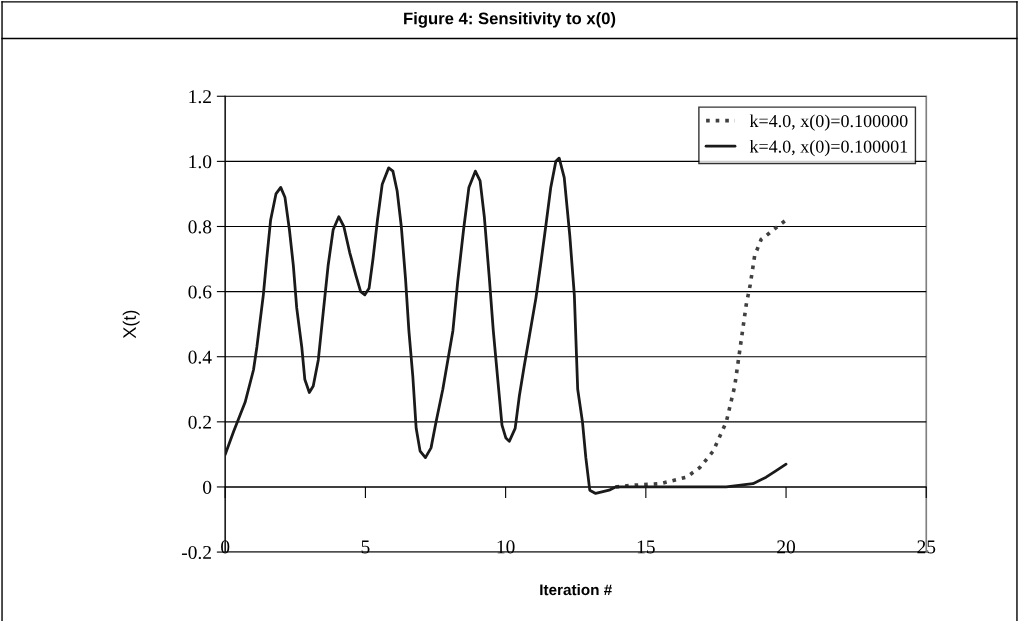  What do you see at coordinates (200, 227) in the screenshot?
I see `y-tick-label: 0.8` at bounding box center [200, 227].